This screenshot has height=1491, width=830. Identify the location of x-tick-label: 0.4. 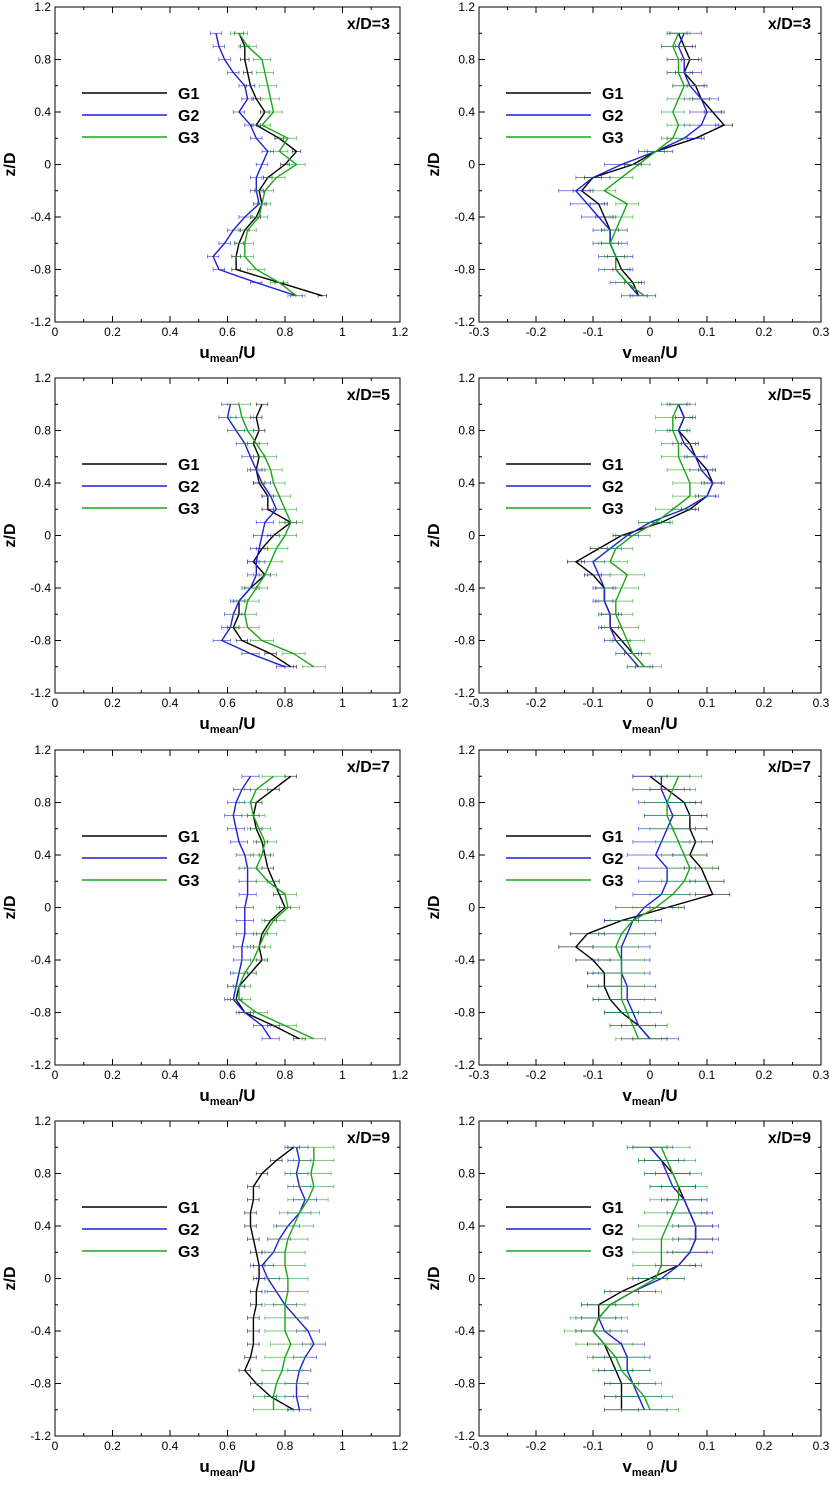
(170, 1075).